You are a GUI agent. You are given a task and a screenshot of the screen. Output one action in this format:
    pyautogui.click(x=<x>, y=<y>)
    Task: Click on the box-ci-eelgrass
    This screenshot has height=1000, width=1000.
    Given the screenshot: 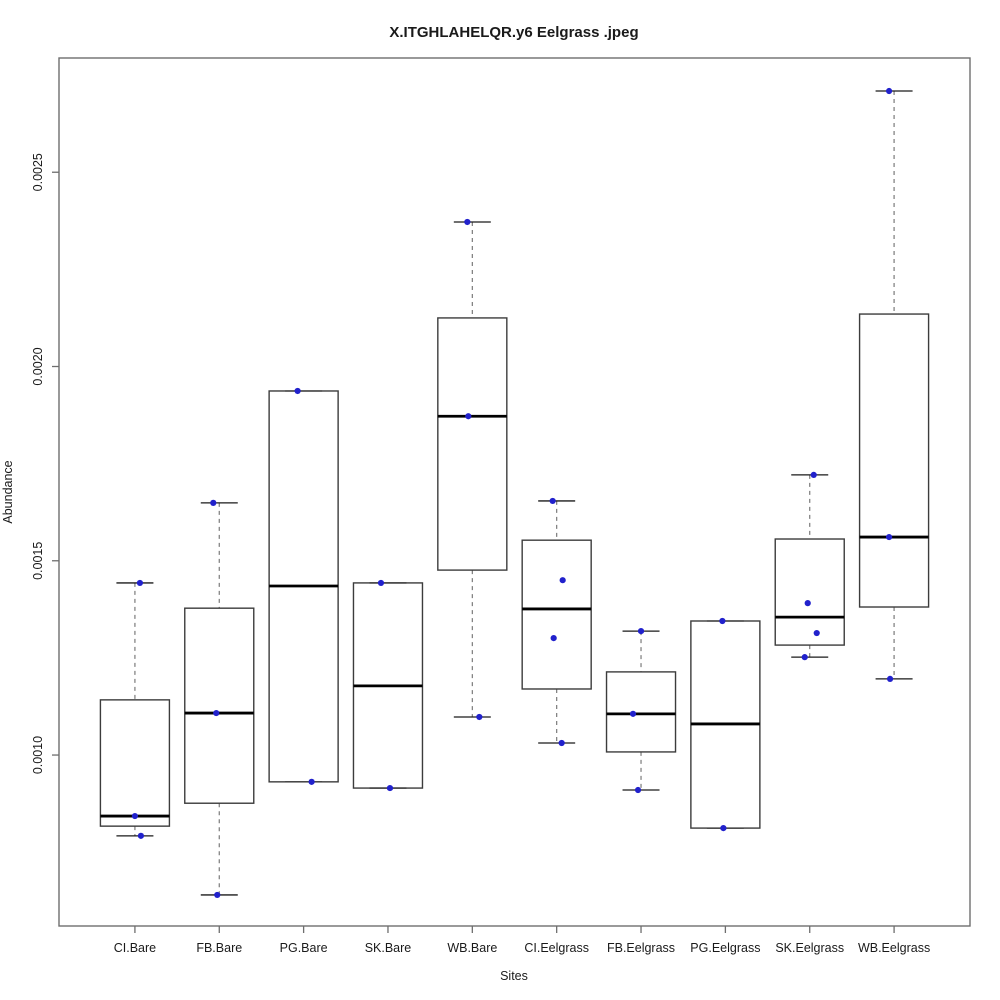 What is the action you would take?
    pyautogui.click(x=556, y=614)
    